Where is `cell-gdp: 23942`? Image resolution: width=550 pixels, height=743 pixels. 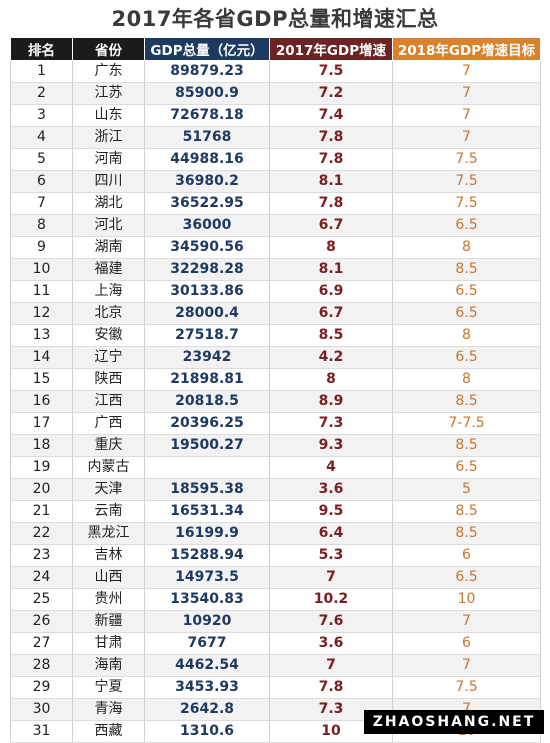 cell-gdp: 23942 is located at coordinates (207, 357).